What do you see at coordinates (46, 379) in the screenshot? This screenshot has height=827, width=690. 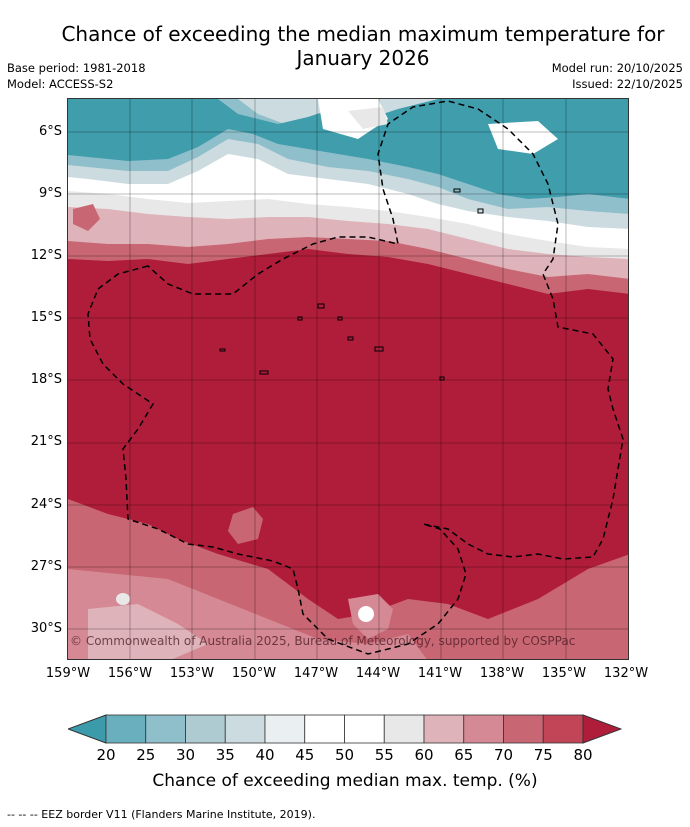 I see `lat-label: 18°S` at bounding box center [46, 379].